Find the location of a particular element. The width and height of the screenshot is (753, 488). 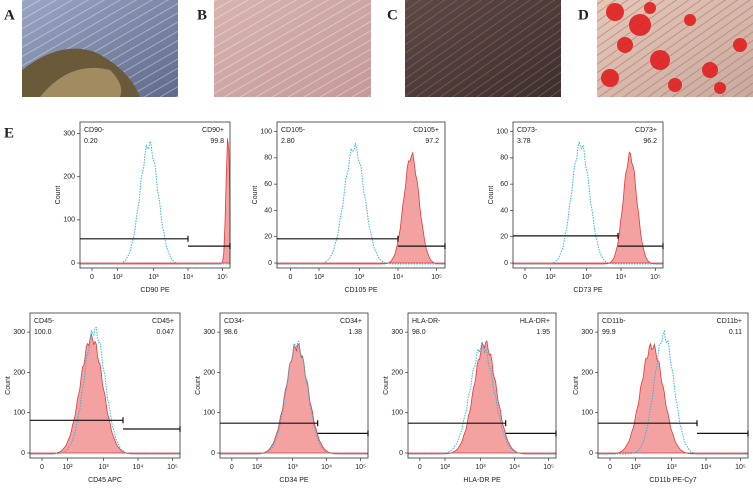

negative-gate-value: 2.80 is located at coordinates (288, 141).